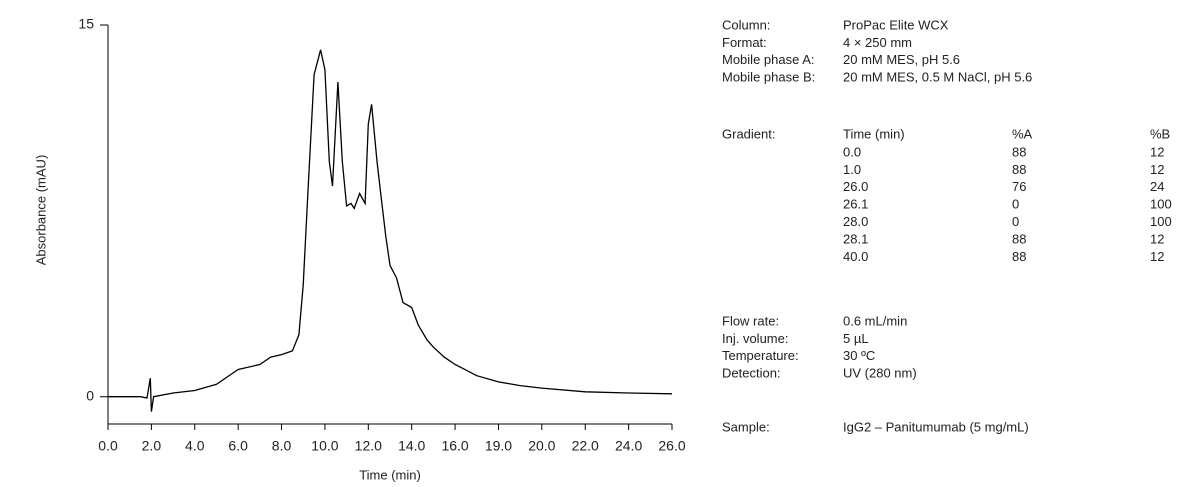 The image size is (1177, 487). What do you see at coordinates (282, 446) in the screenshot?
I see `x-tick-label: 8.0` at bounding box center [282, 446].